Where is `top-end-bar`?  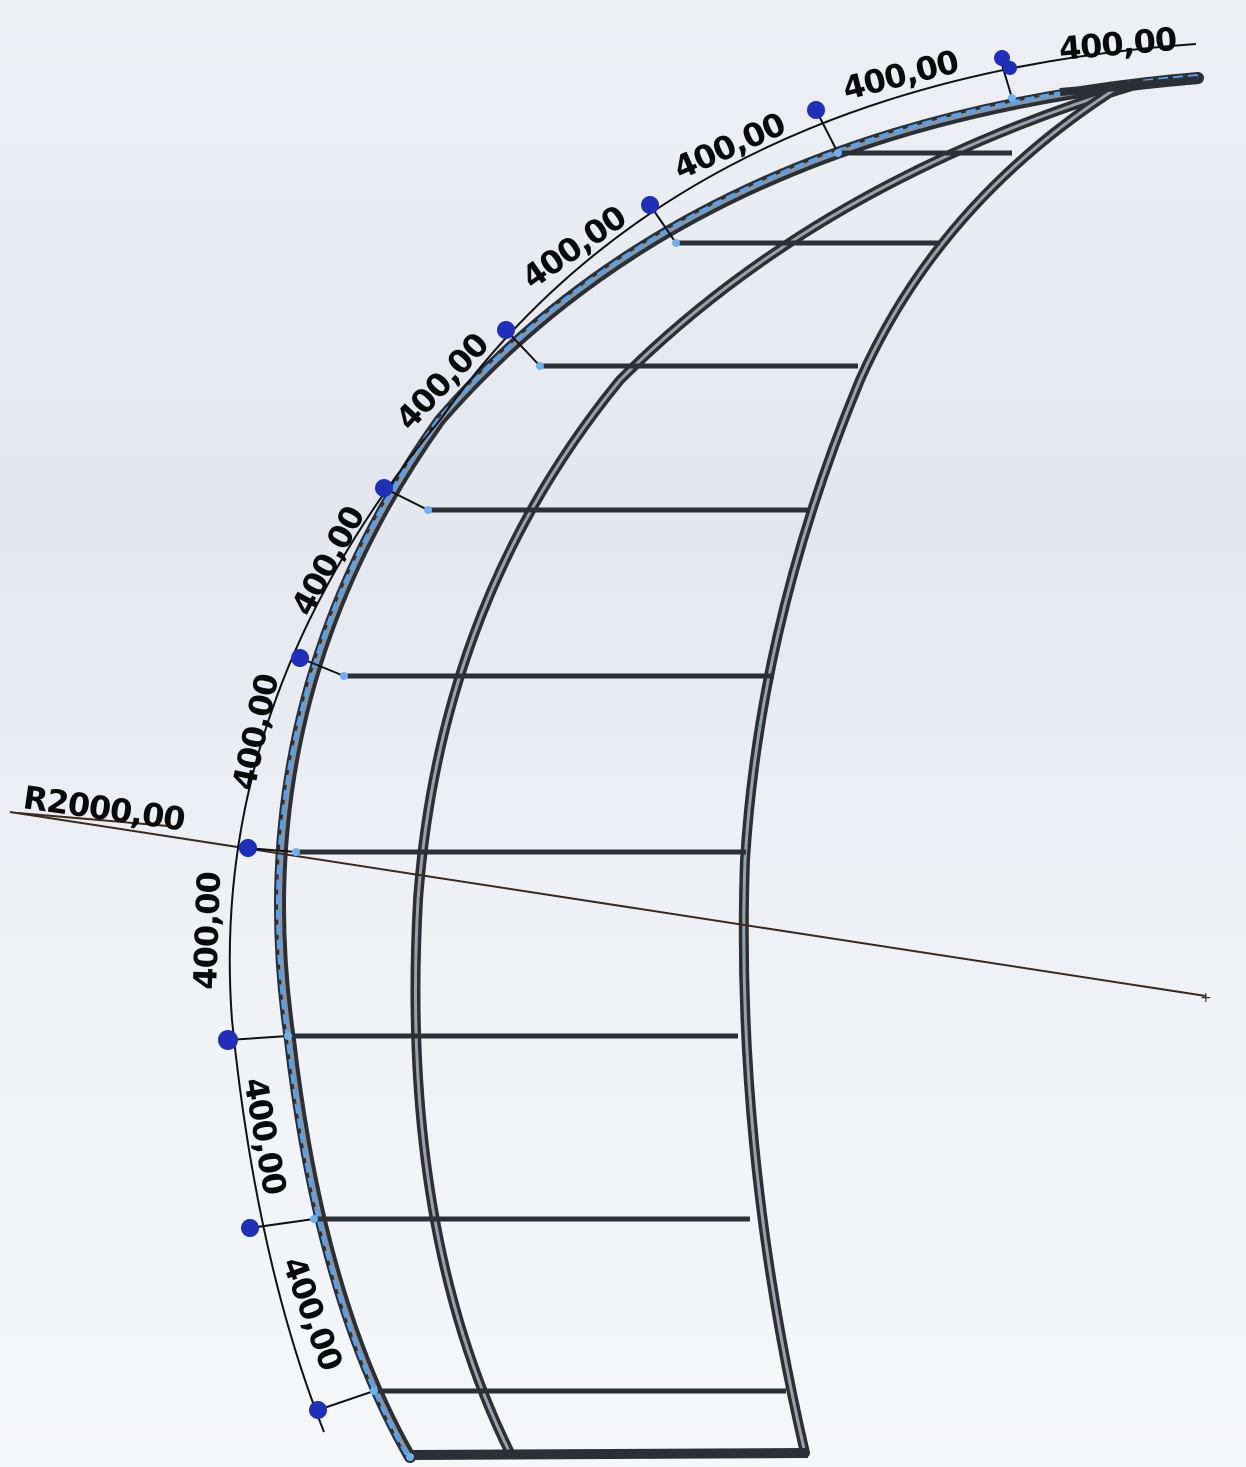
top-end-bar is located at coordinates (1129, 86).